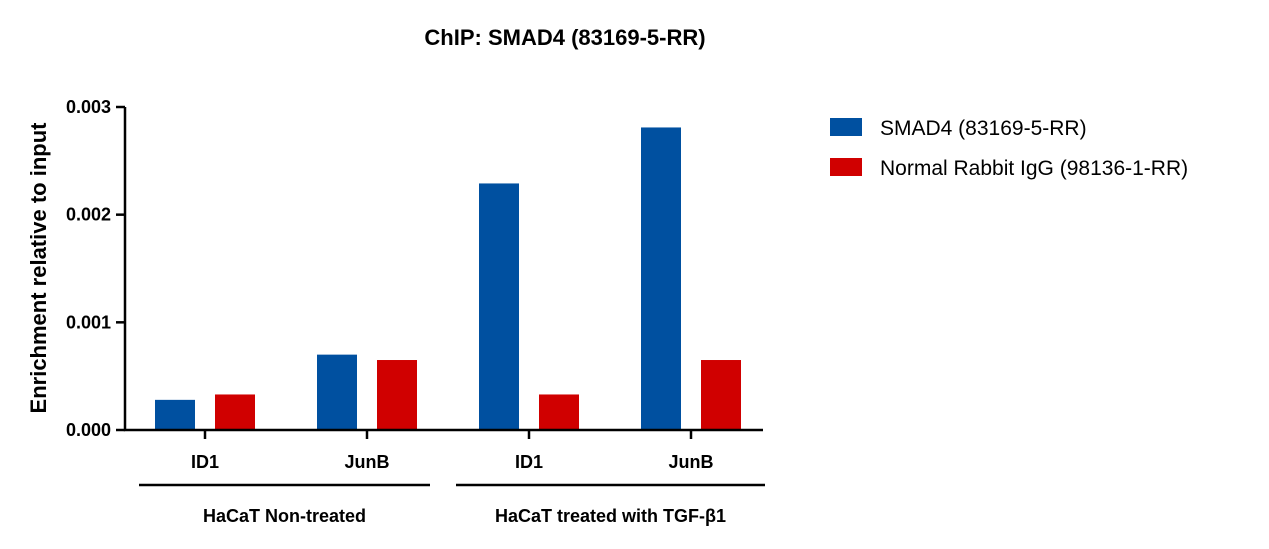 The height and width of the screenshot is (549, 1269). Describe the element at coordinates (284, 516) in the screenshot. I see `group-label: HaCaT Non-treated` at that location.